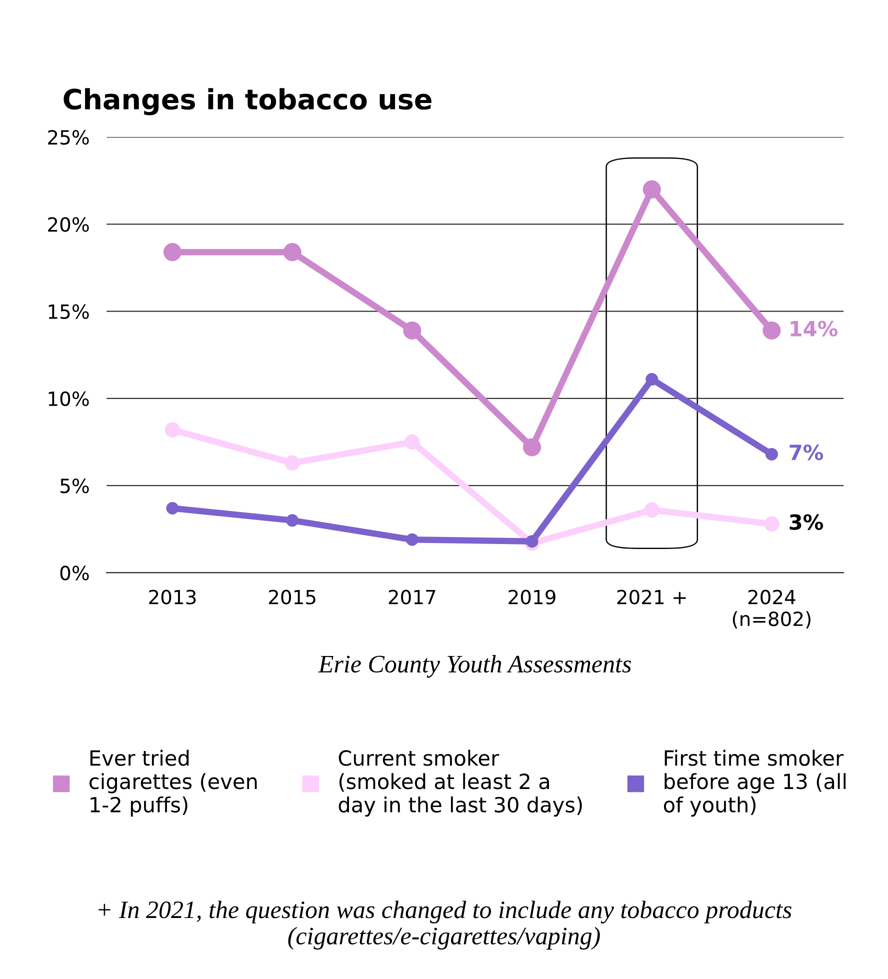 This screenshot has width=888, height=979. Describe the element at coordinates (173, 783) in the screenshot. I see `legend-label: Ever tried cigarettes (even 1-2 puffs)` at that location.